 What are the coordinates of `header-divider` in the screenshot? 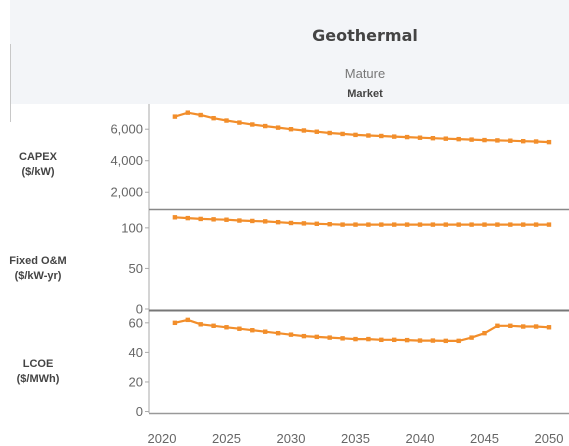 It's located at (10, 83).